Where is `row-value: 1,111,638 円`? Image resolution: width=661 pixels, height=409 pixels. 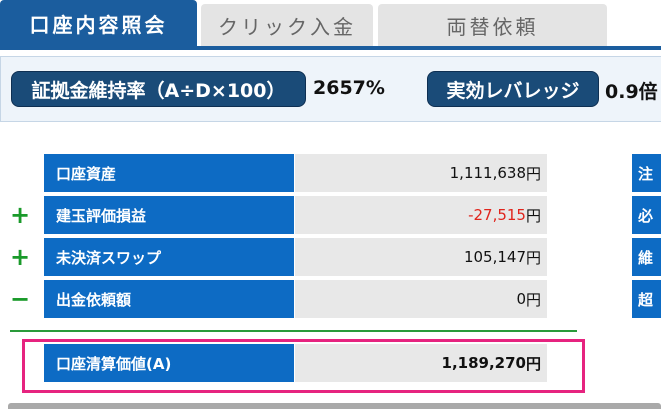
row-value: 1,111,638 円 is located at coordinates (421, 173).